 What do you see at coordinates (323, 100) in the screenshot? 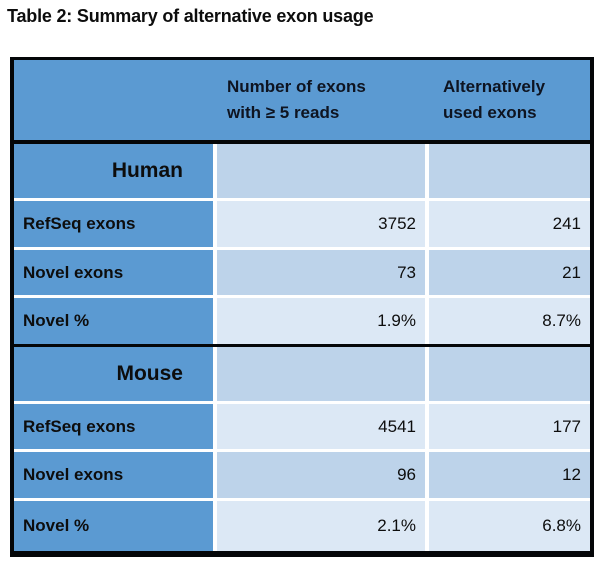
I see `column-header-exons-5reads: Number of exons with ≥ 5 reads` at bounding box center [323, 100].